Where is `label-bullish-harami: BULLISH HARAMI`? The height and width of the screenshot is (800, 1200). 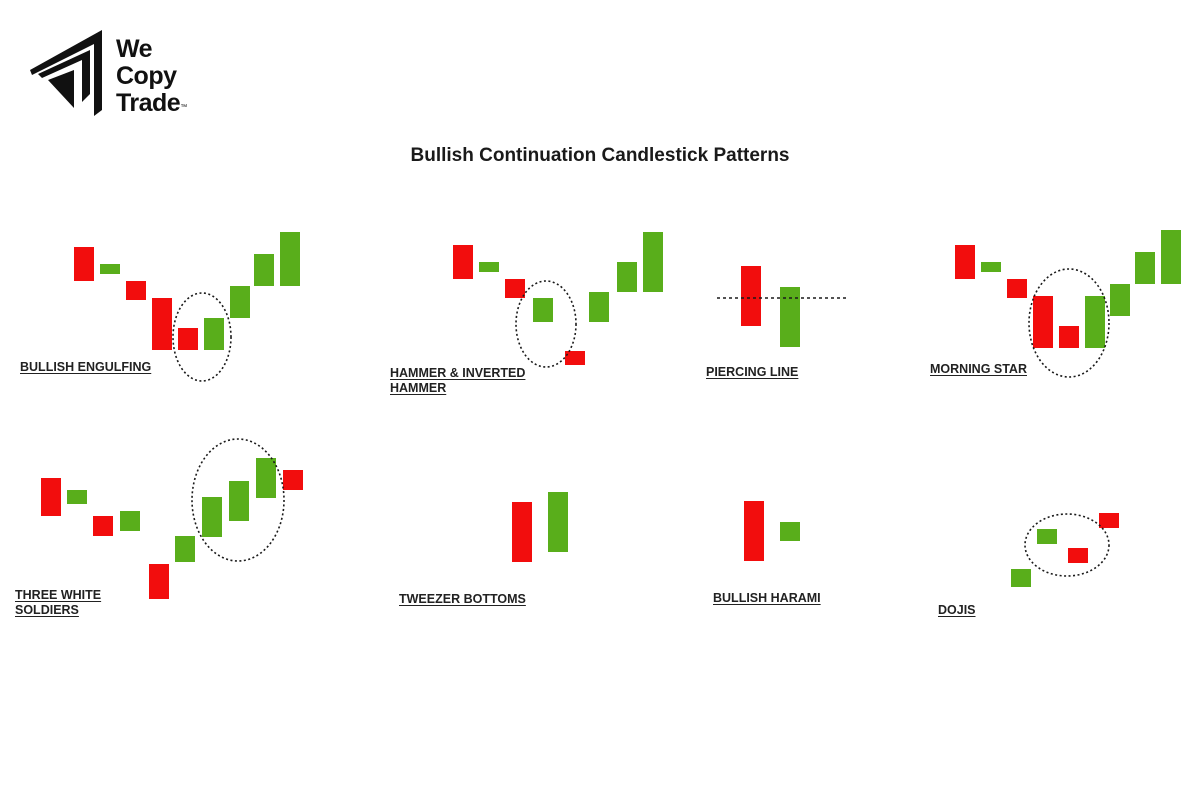 label-bullish-harami: BULLISH HARAMI is located at coordinates (767, 598).